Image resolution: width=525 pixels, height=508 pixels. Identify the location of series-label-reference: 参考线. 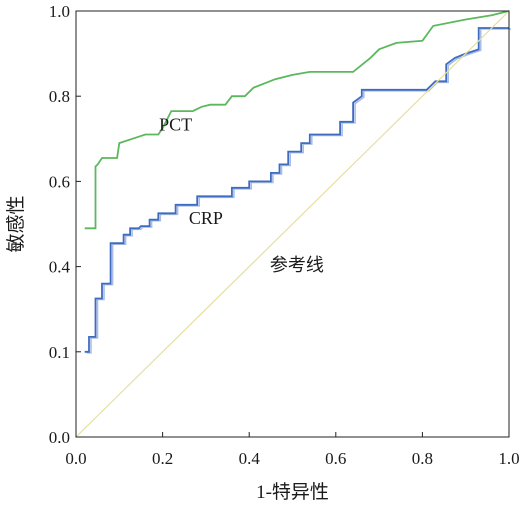
(297, 265).